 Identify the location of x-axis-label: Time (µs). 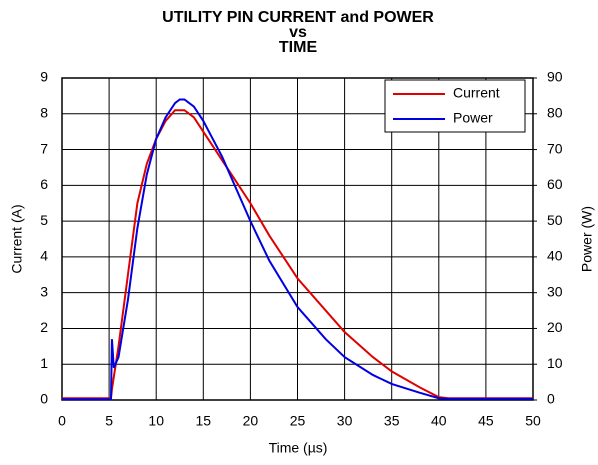
(298, 448).